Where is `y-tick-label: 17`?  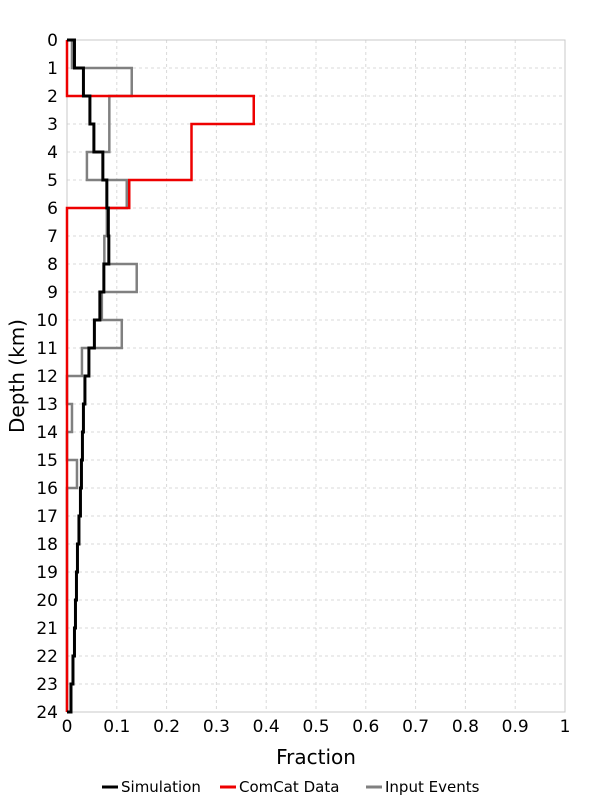
y-tick-label: 17 is located at coordinates (47, 517).